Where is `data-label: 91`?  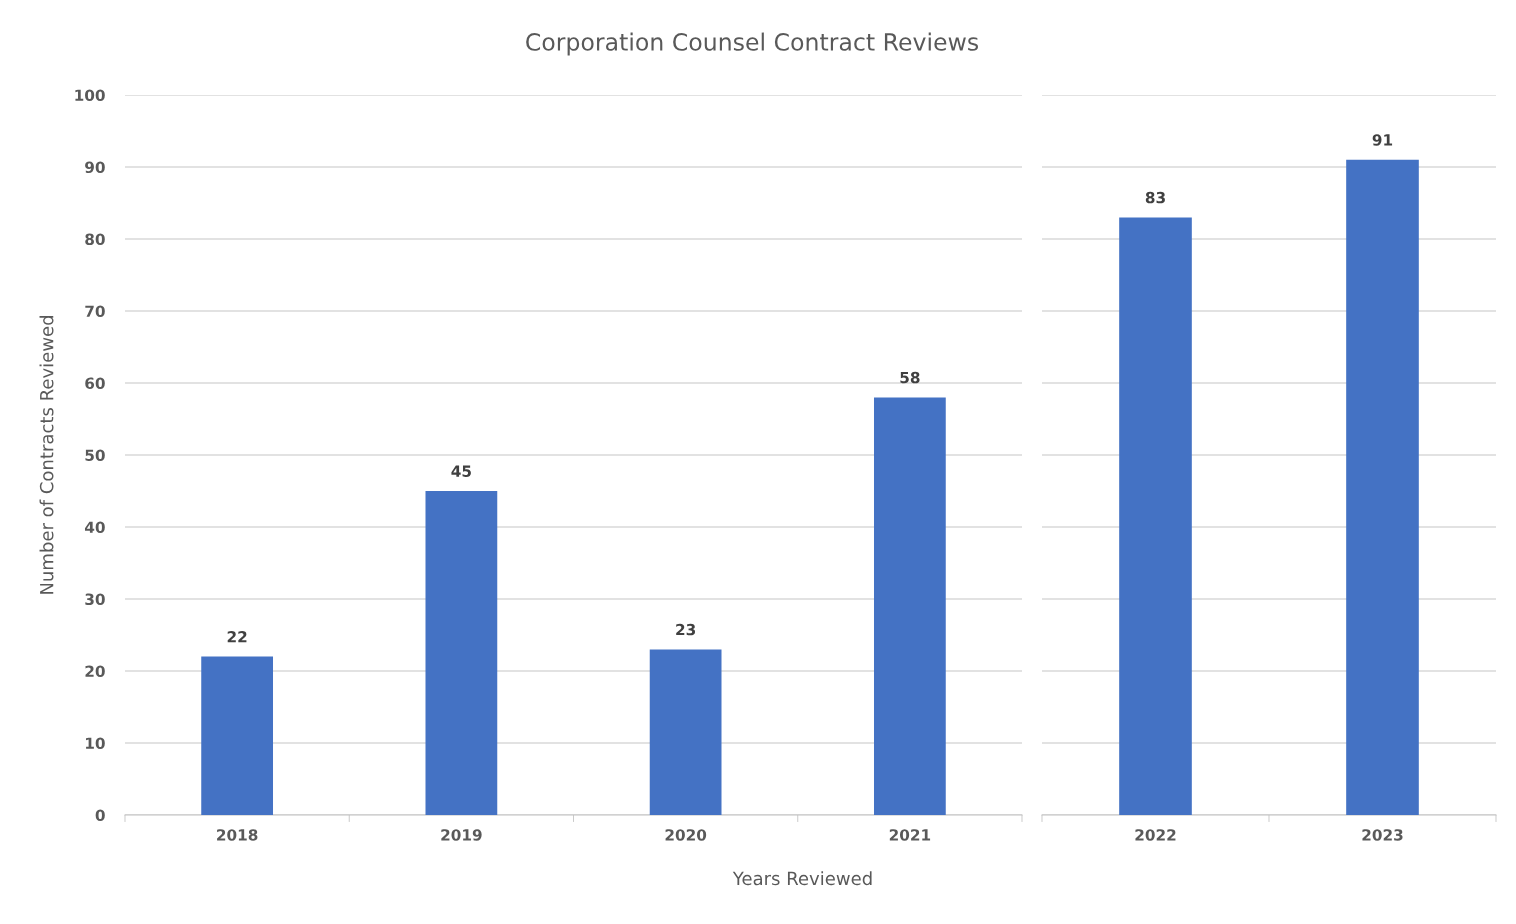
data-label: 91 is located at coordinates (1382, 140).